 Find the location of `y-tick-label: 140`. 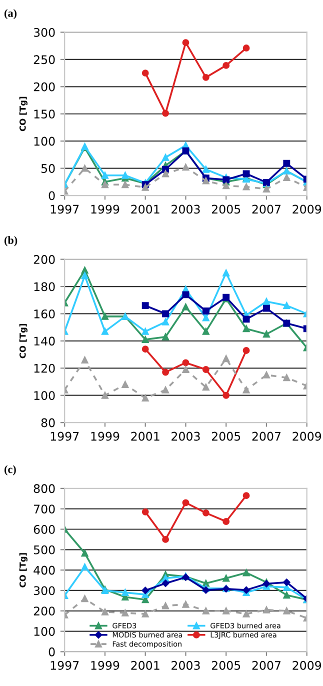

y-tick-label: 140 is located at coordinates (44, 341).